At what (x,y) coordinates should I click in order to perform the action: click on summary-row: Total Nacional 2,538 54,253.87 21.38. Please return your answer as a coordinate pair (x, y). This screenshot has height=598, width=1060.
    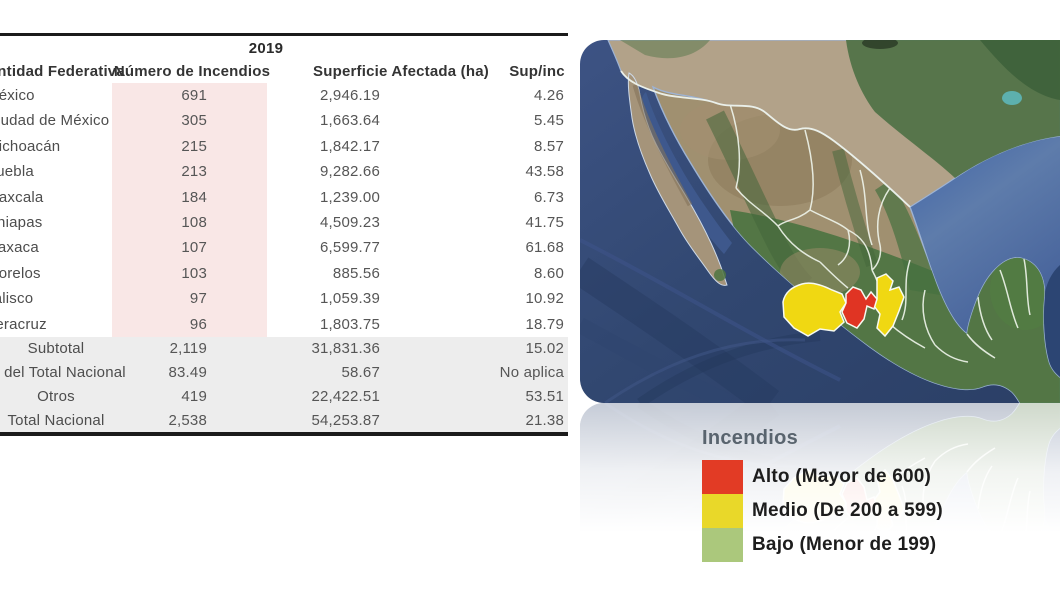
    Looking at the image, I should click on (284, 421).